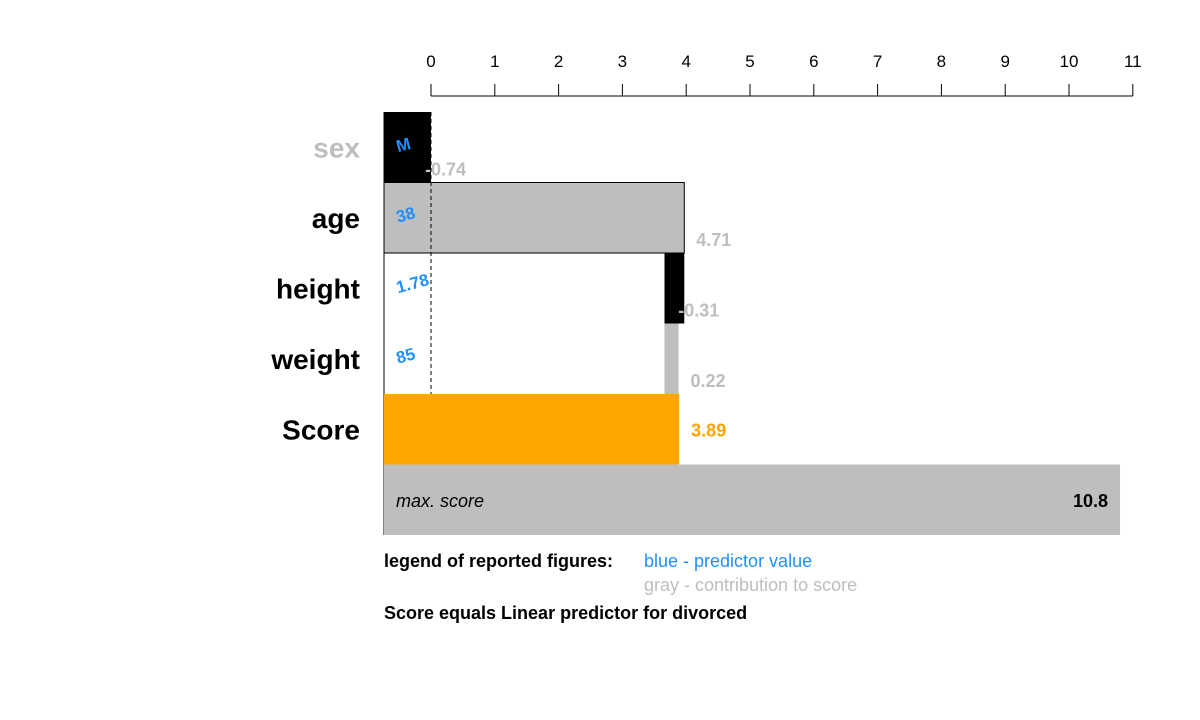 Image resolution: width=1200 pixels, height=720 pixels. Describe the element at coordinates (405, 355) in the screenshot. I see `predictor-value: 85` at that location.